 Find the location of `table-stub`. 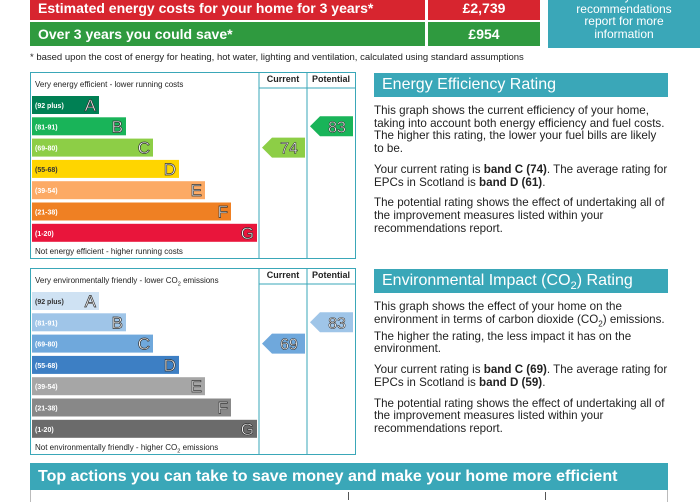

table-stub is located at coordinates (349, 496).